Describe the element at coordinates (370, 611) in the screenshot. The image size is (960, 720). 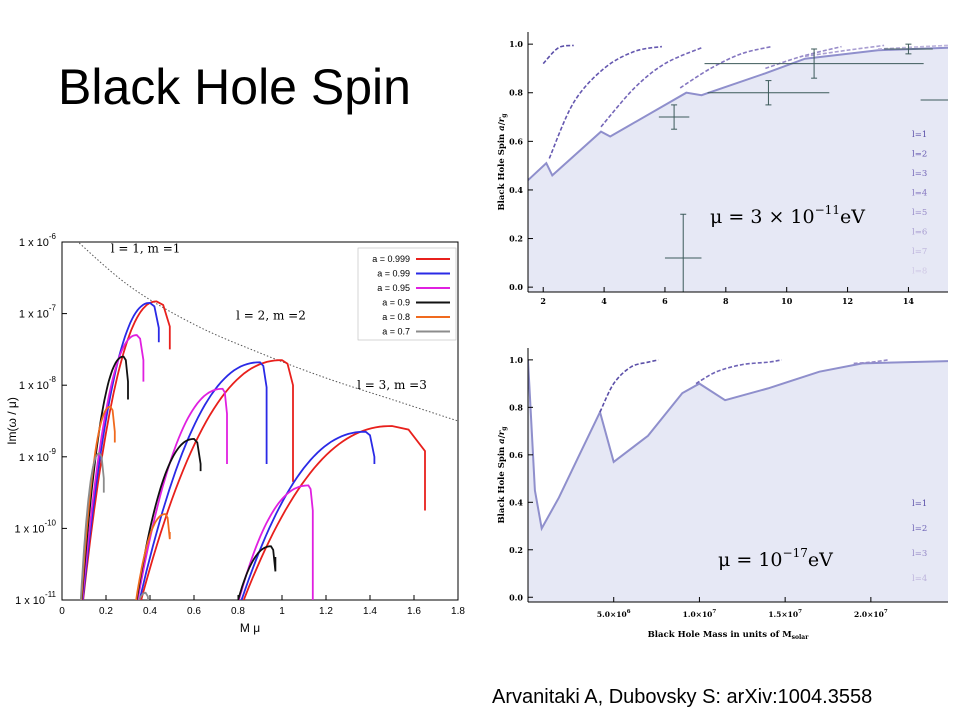
I see `x-tick-label: 1.4` at that location.